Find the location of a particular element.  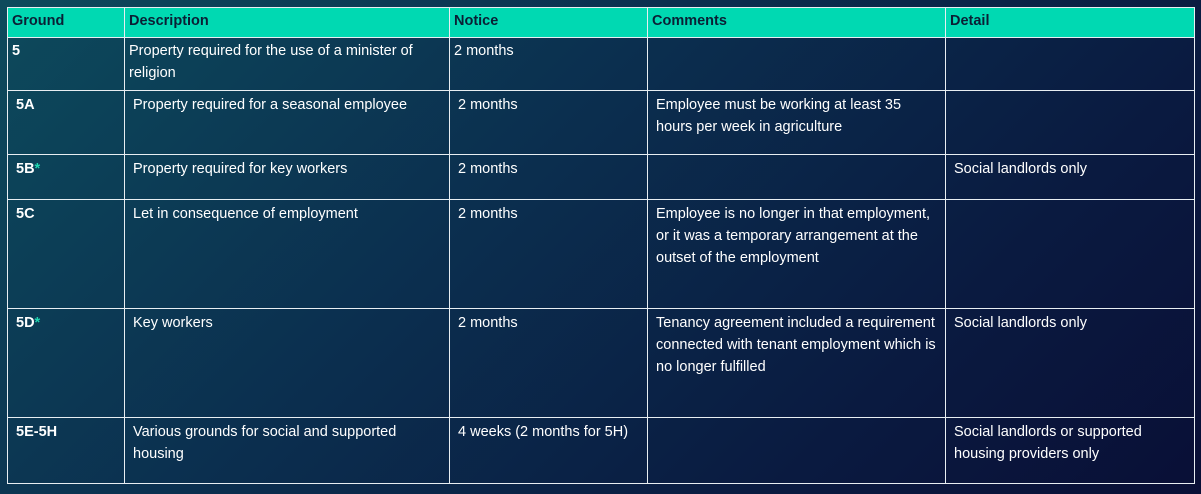

cell-ground: 5D* is located at coordinates (66, 363).